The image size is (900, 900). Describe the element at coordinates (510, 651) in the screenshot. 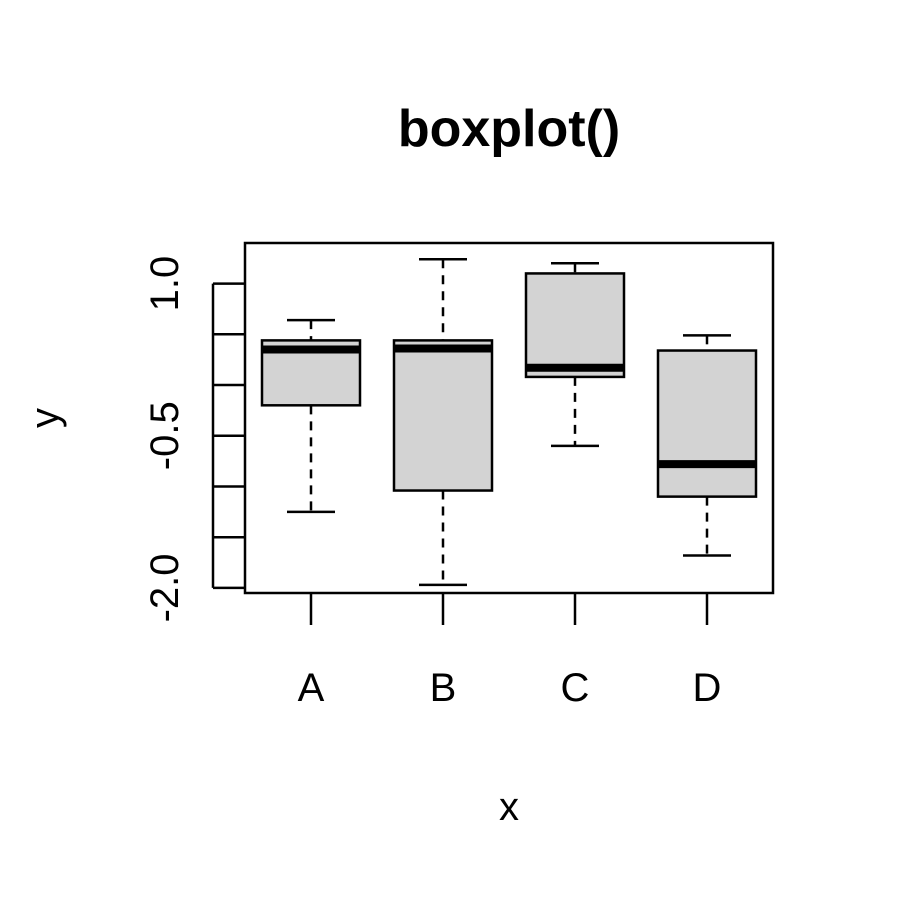

I see `x-axis: A B C D` at that location.